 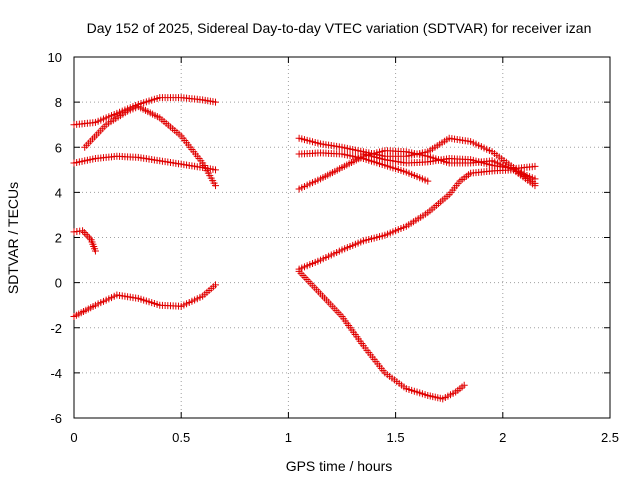 I want to click on x-tick-label: 1.5, so click(x=396, y=437).